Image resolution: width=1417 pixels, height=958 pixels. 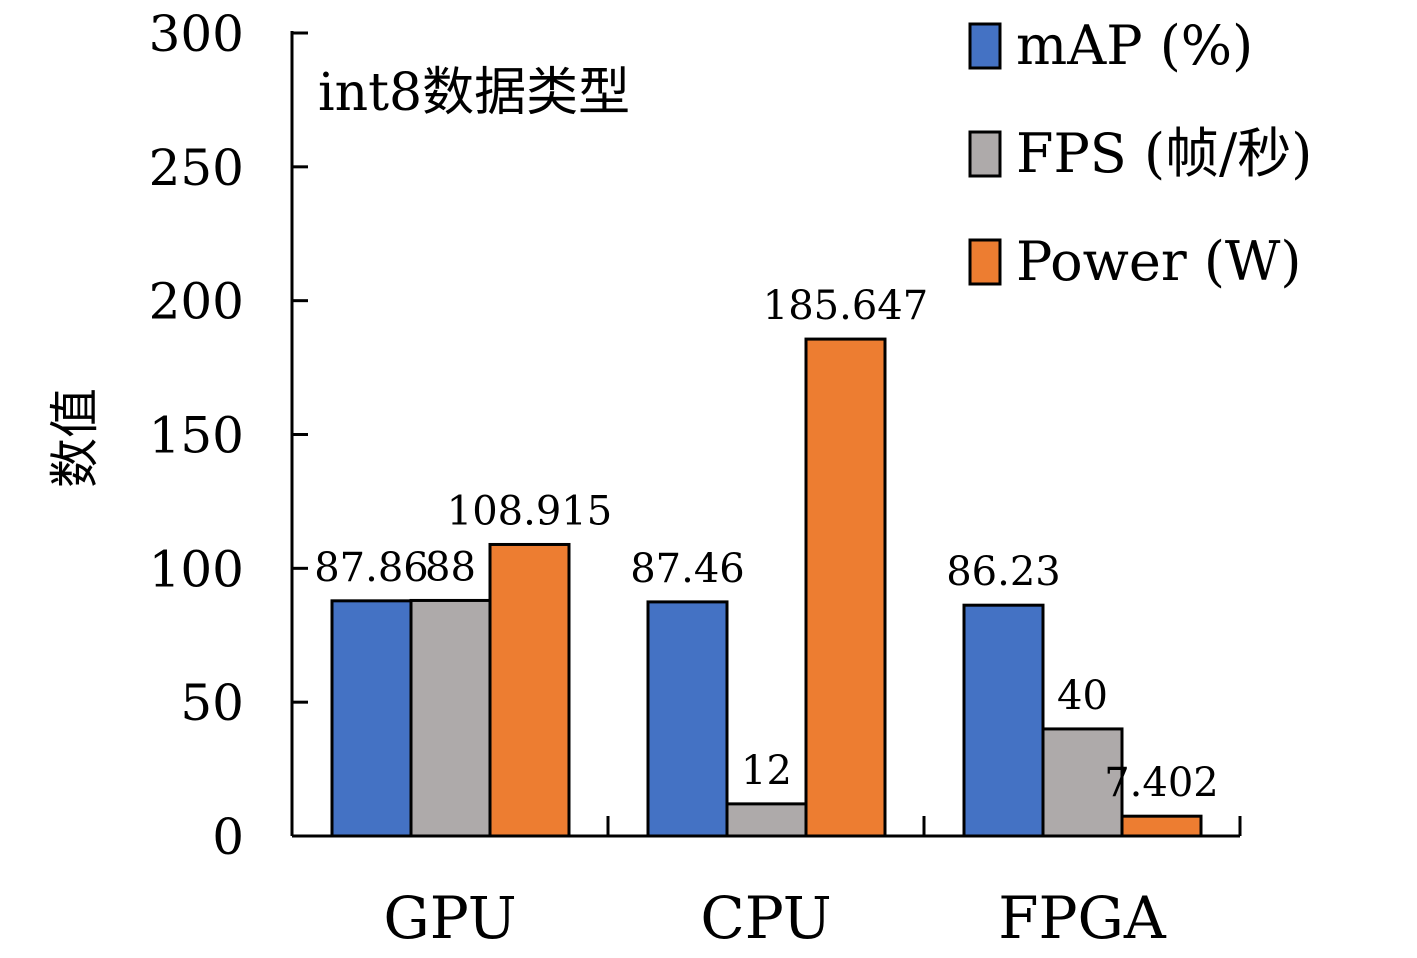 What do you see at coordinates (450, 567) in the screenshot?
I see `data-label: 88` at bounding box center [450, 567].